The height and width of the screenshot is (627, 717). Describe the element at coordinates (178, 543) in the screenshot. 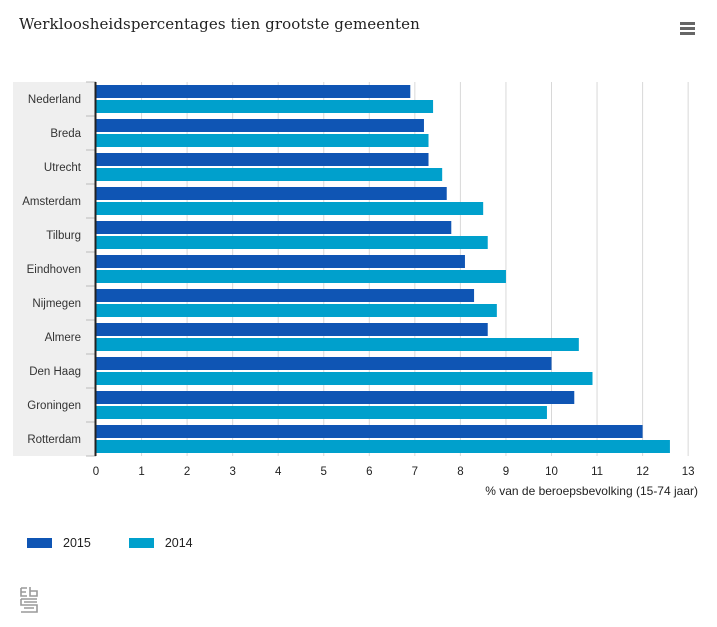

I see `legend-label-2014: 2014` at that location.